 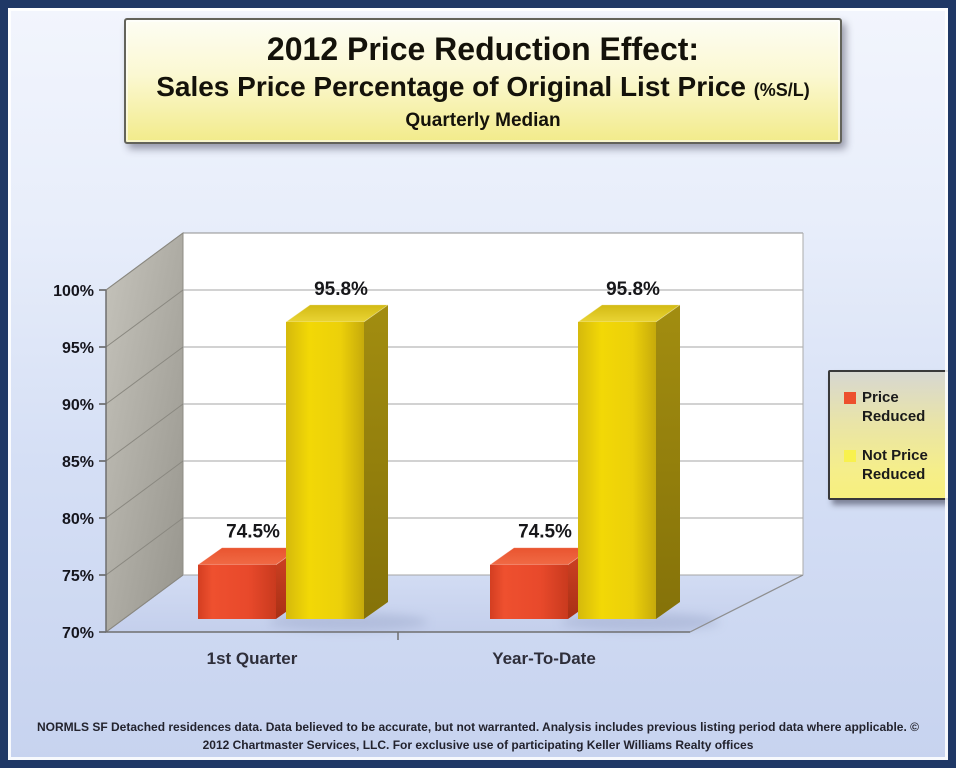 I want to click on bar-not-price-reduced-year-to-date, so click(x=629, y=461).